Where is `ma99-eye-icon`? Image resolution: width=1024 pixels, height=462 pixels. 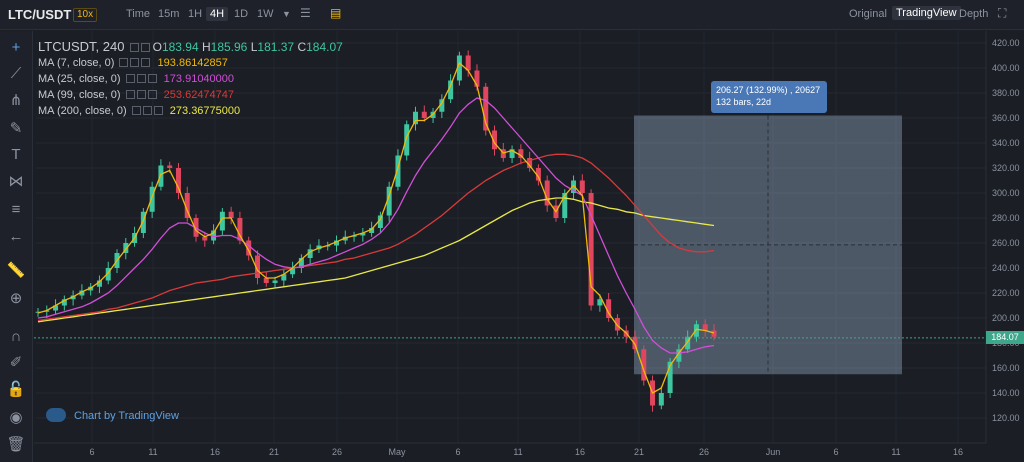
ma99-eye-icon is located at coordinates (130, 94).